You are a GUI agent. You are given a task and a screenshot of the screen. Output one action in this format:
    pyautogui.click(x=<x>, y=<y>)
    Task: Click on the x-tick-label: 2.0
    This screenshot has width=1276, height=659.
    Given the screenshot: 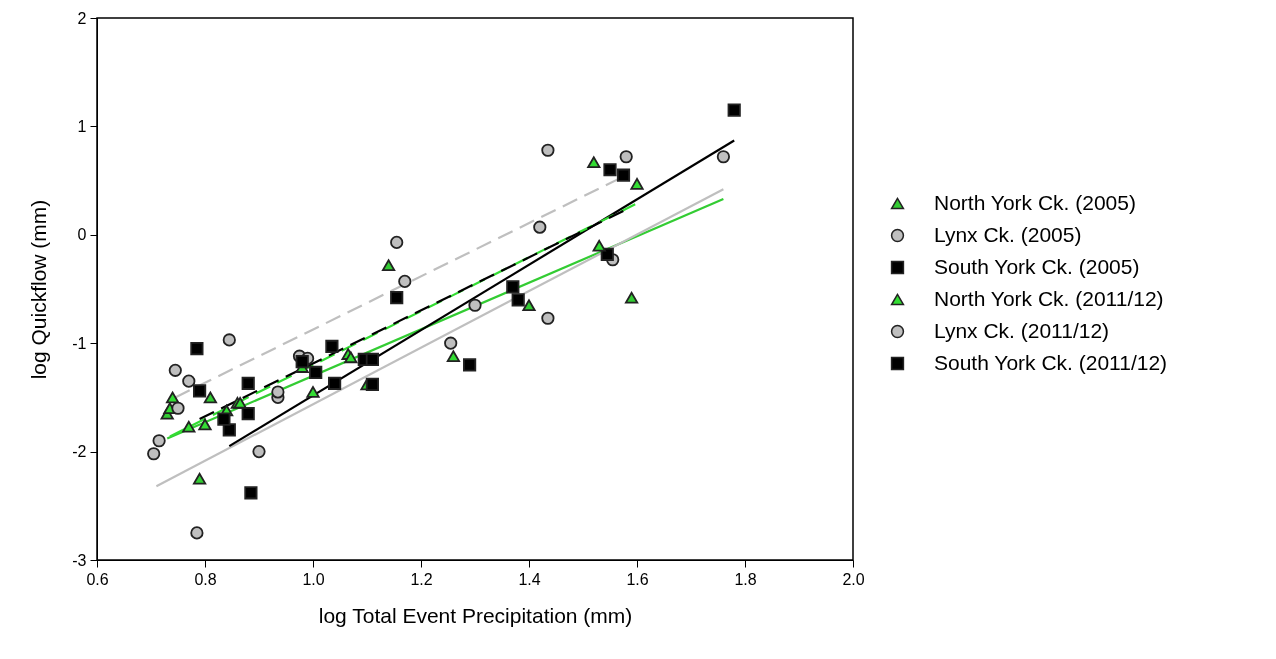 What is the action you would take?
    pyautogui.click(x=853, y=579)
    